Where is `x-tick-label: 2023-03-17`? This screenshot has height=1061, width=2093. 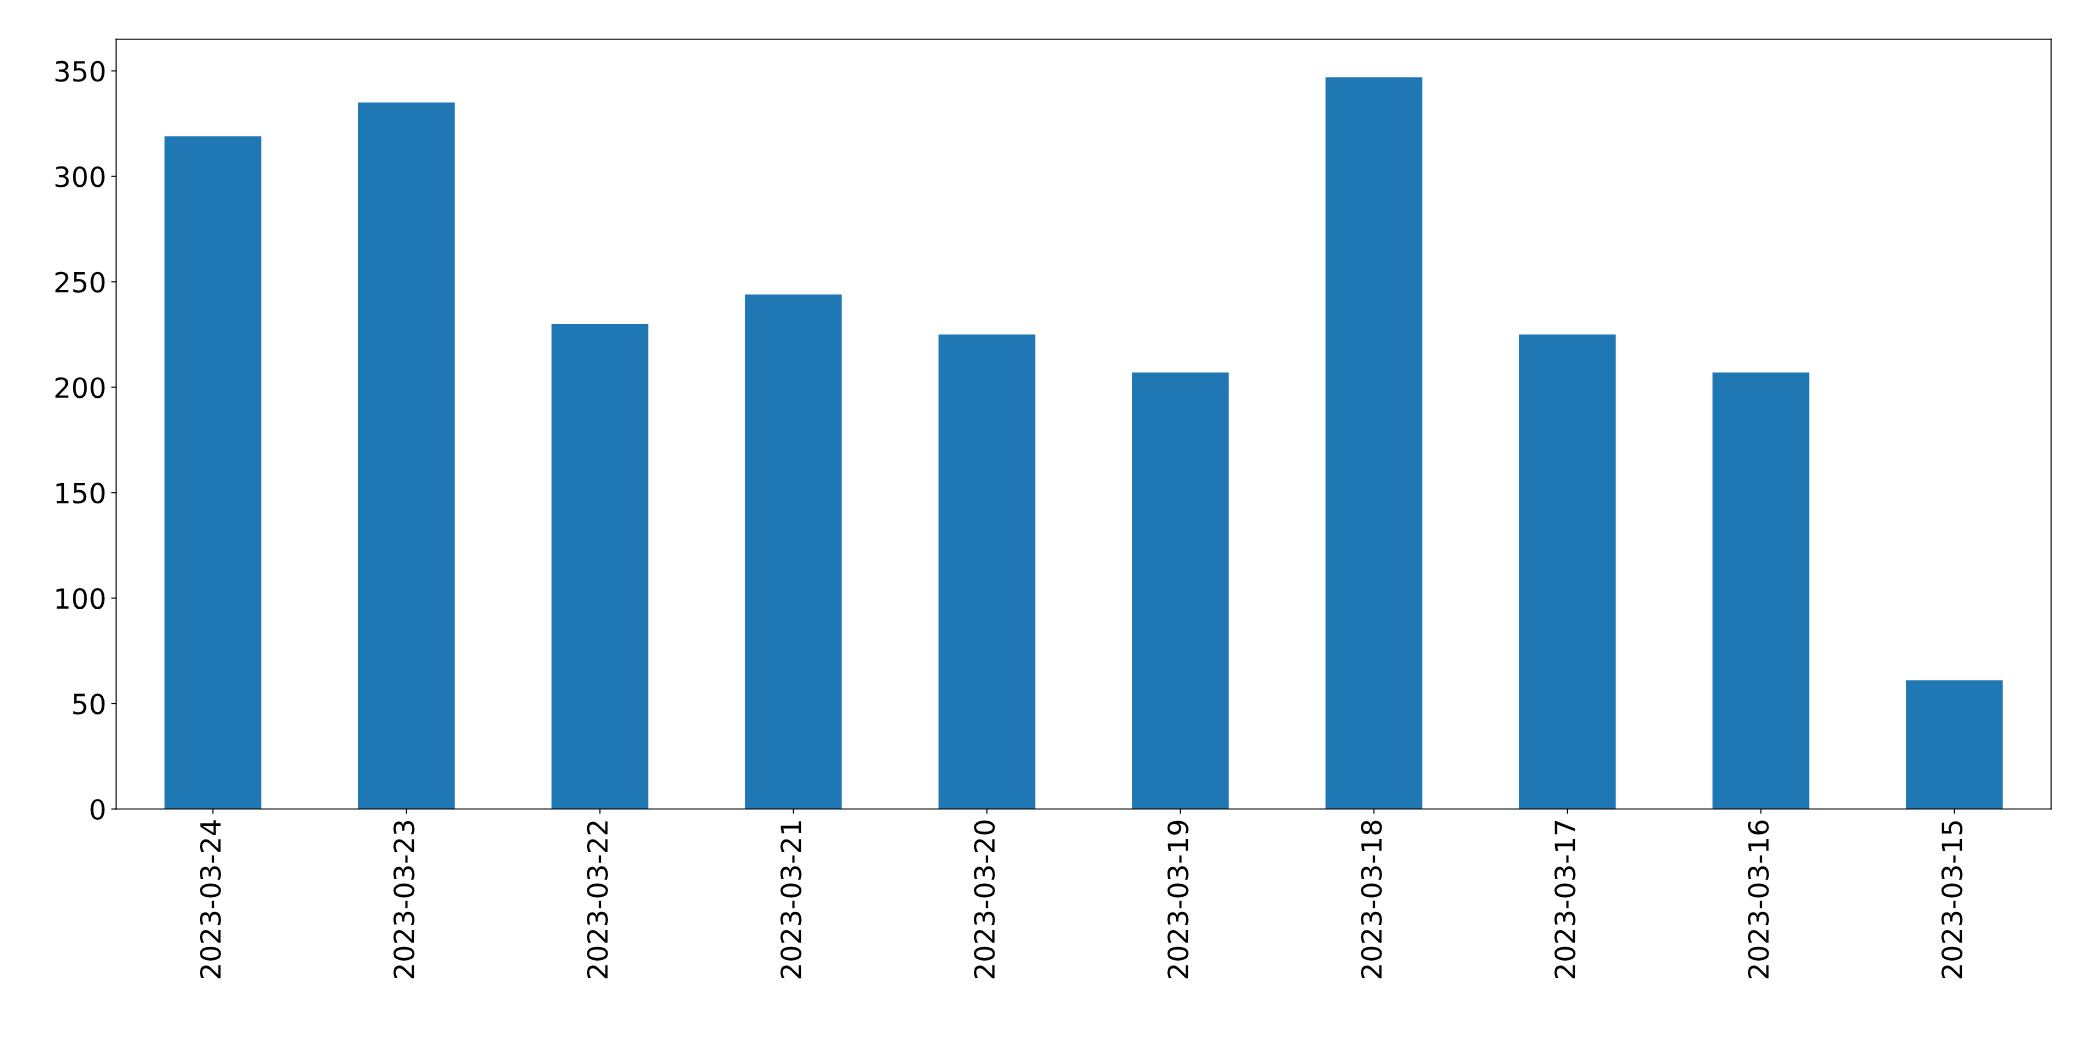 x-tick-label: 2023-03-17 is located at coordinates (1565, 900).